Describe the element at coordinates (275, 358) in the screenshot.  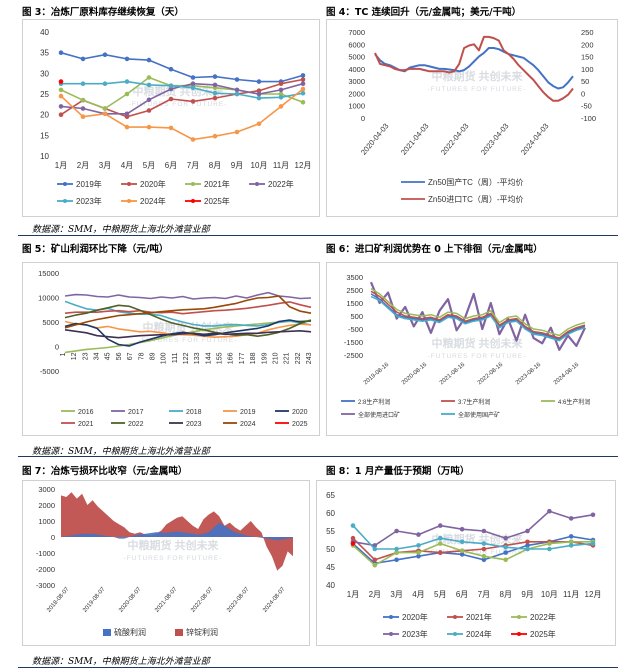
I see `x-tick-label: 210` at that location.